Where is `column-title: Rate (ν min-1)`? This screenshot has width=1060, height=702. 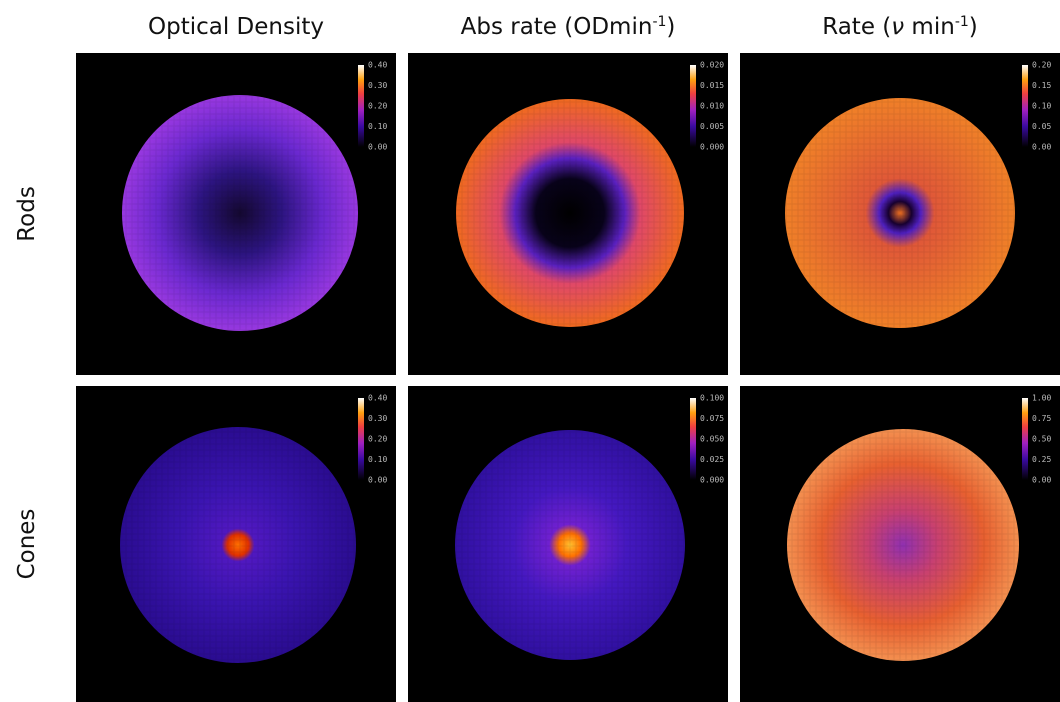 column-title: Rate (ν min-1) is located at coordinates (900, 27).